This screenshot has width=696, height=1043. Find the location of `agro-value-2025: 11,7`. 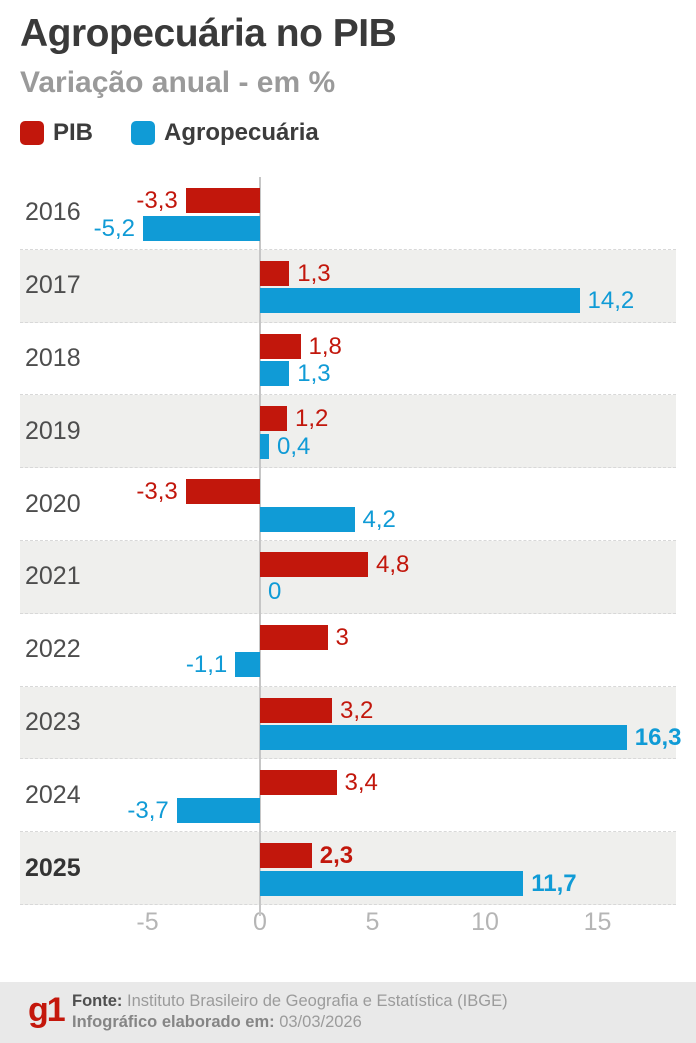

agro-value-2025: 11,7 is located at coordinates (554, 883).